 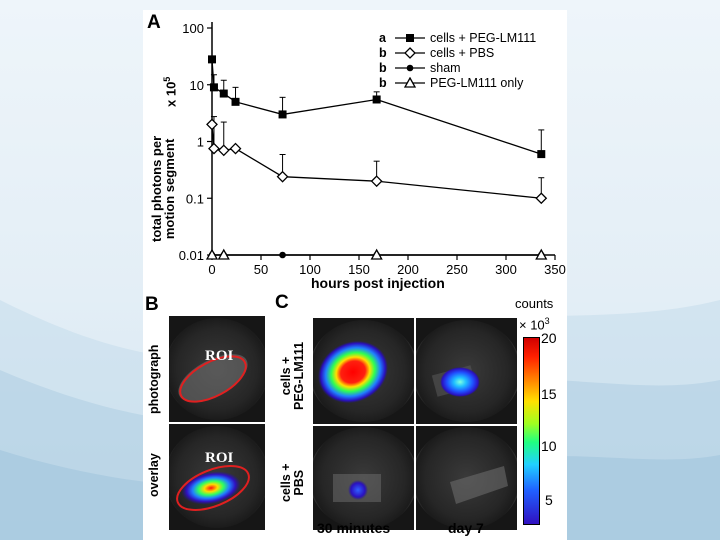 I want to click on y-axis-unit-base: x 10, so click(x=171, y=94).